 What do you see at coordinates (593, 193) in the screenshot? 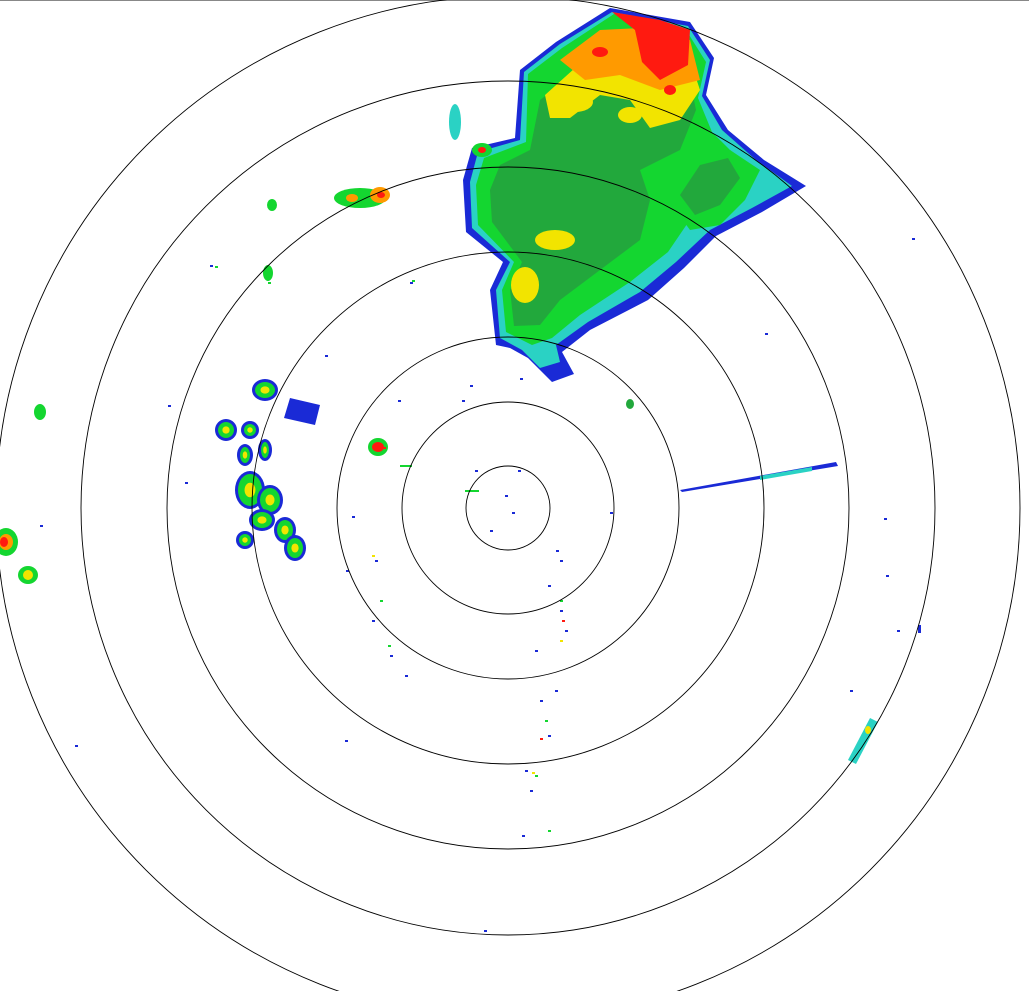
I see `storm-main-core` at bounding box center [593, 193].